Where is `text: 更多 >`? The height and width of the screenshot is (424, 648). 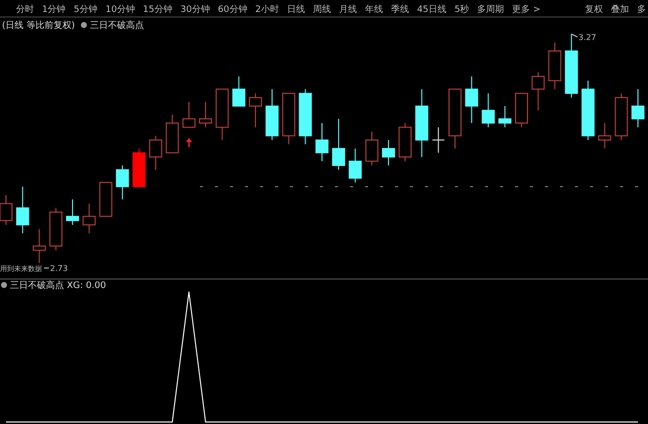 text: 更多 > is located at coordinates (526, 9).